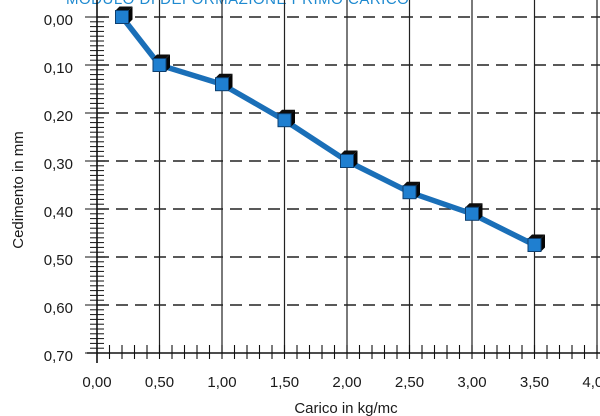  Describe the element at coordinates (346, 382) in the screenshot. I see `x-tick-label: 2,00` at that location.